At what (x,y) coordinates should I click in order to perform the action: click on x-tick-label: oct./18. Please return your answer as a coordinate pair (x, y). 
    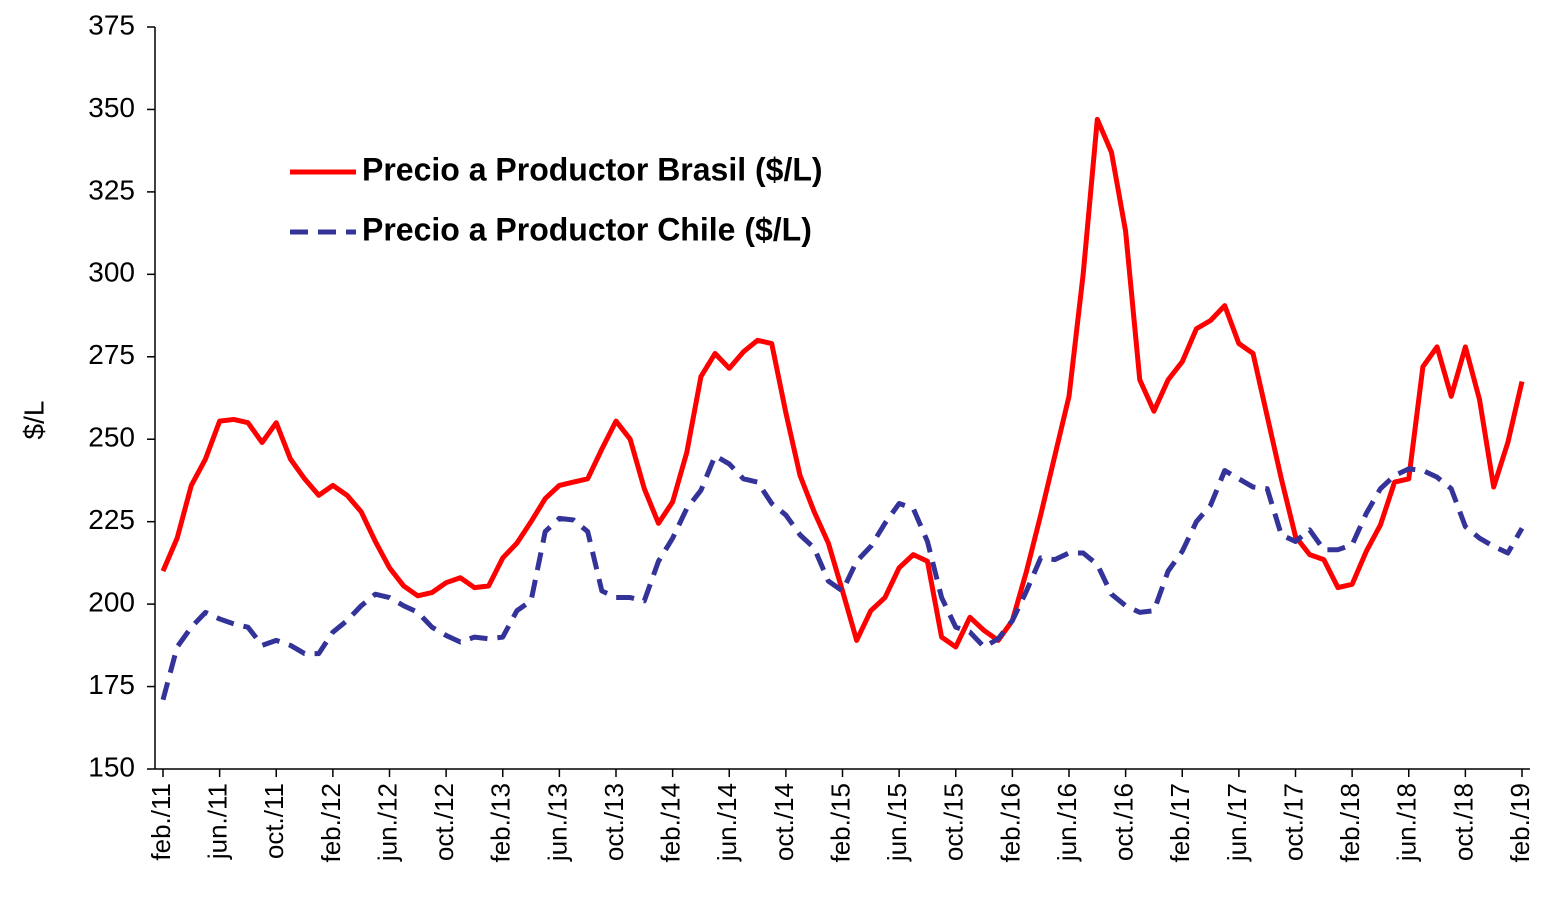
    Looking at the image, I should click on (1463, 822).